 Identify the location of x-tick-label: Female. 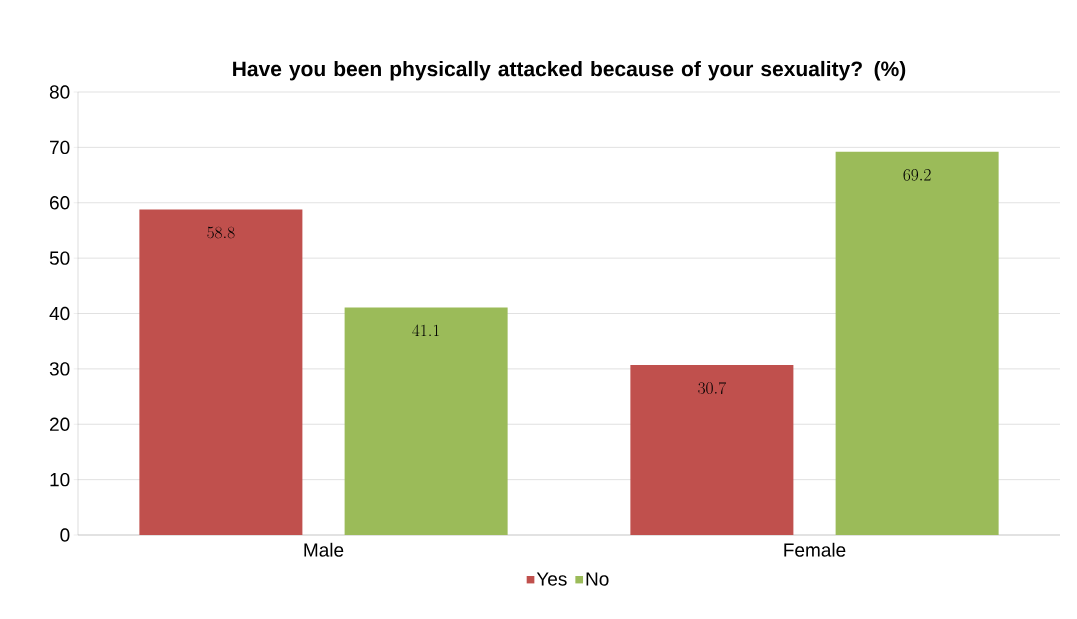
(815, 549).